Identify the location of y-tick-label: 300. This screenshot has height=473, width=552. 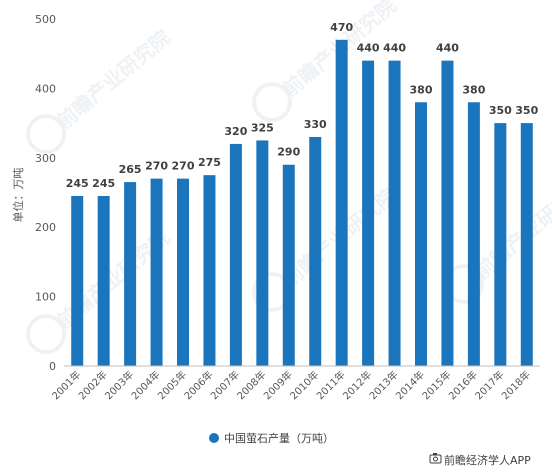
(45, 158).